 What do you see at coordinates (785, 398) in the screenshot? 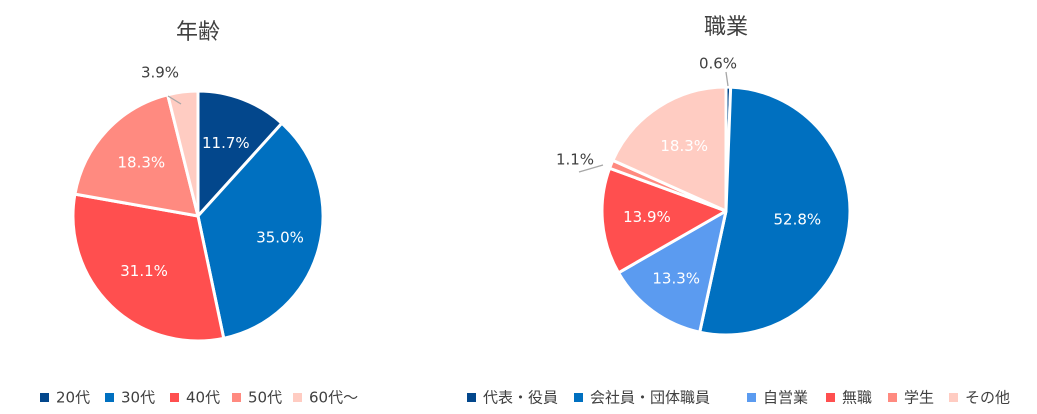
I see `legend-label: 自営業` at bounding box center [785, 398].